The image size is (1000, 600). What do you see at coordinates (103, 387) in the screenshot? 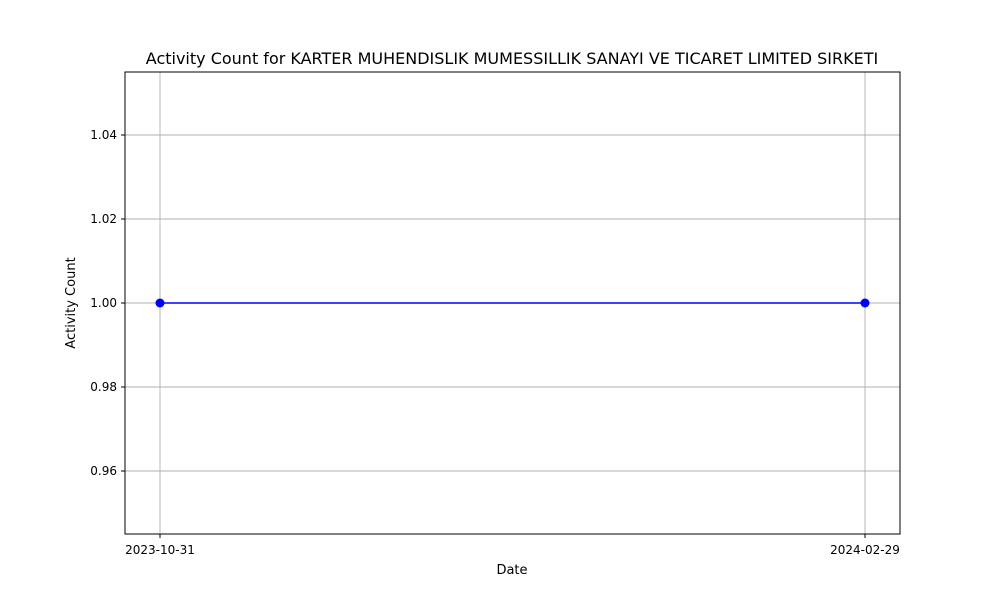
I see `y-tick-label: 0.98` at bounding box center [103, 387].